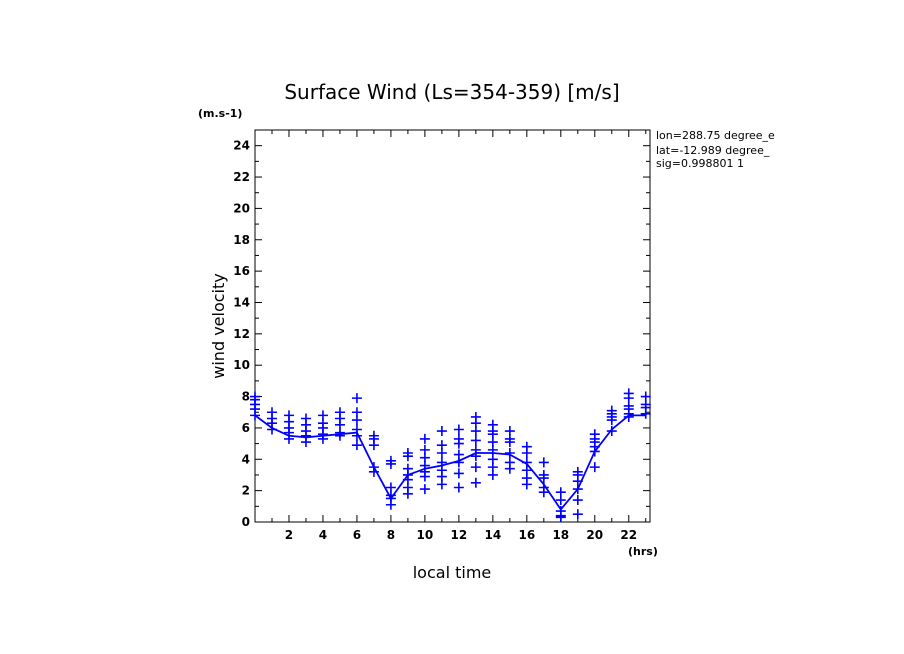  I want to click on y-axis-label: wind velocity, so click(218, 325).